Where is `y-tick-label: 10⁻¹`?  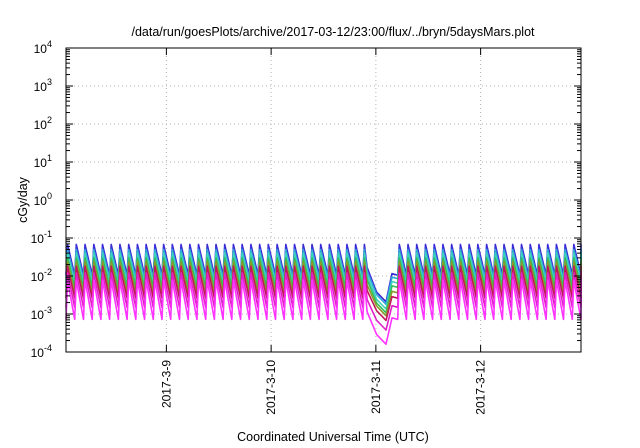 y-tick-label: 10⁻¹ is located at coordinates (41, 237).